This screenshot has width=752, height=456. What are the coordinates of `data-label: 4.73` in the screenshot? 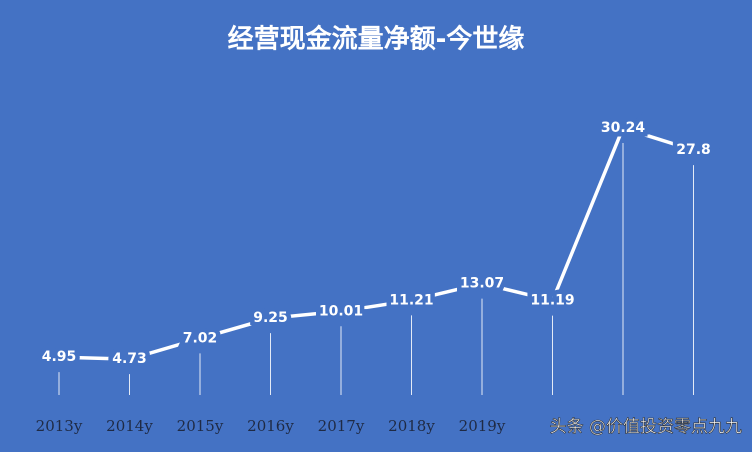 It's located at (129, 359).